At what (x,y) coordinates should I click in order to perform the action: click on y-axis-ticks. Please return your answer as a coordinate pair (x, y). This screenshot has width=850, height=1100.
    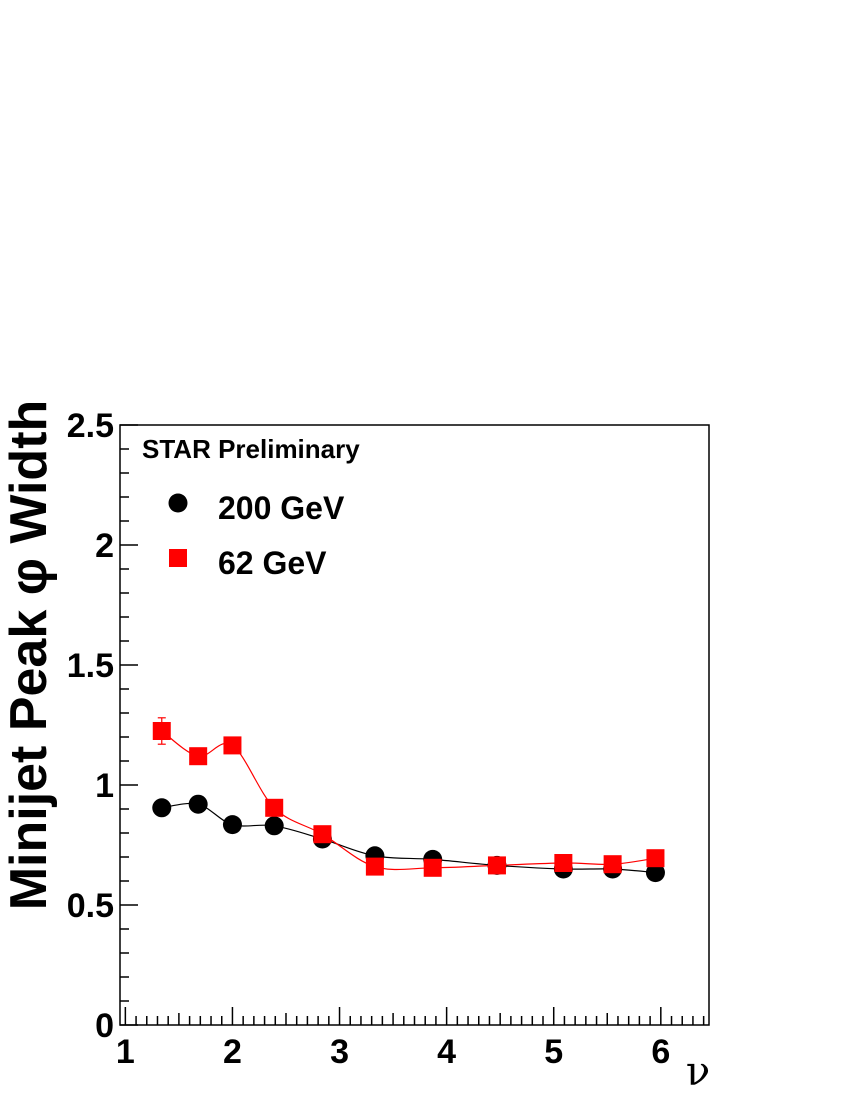
    Looking at the image, I should click on (129, 725).